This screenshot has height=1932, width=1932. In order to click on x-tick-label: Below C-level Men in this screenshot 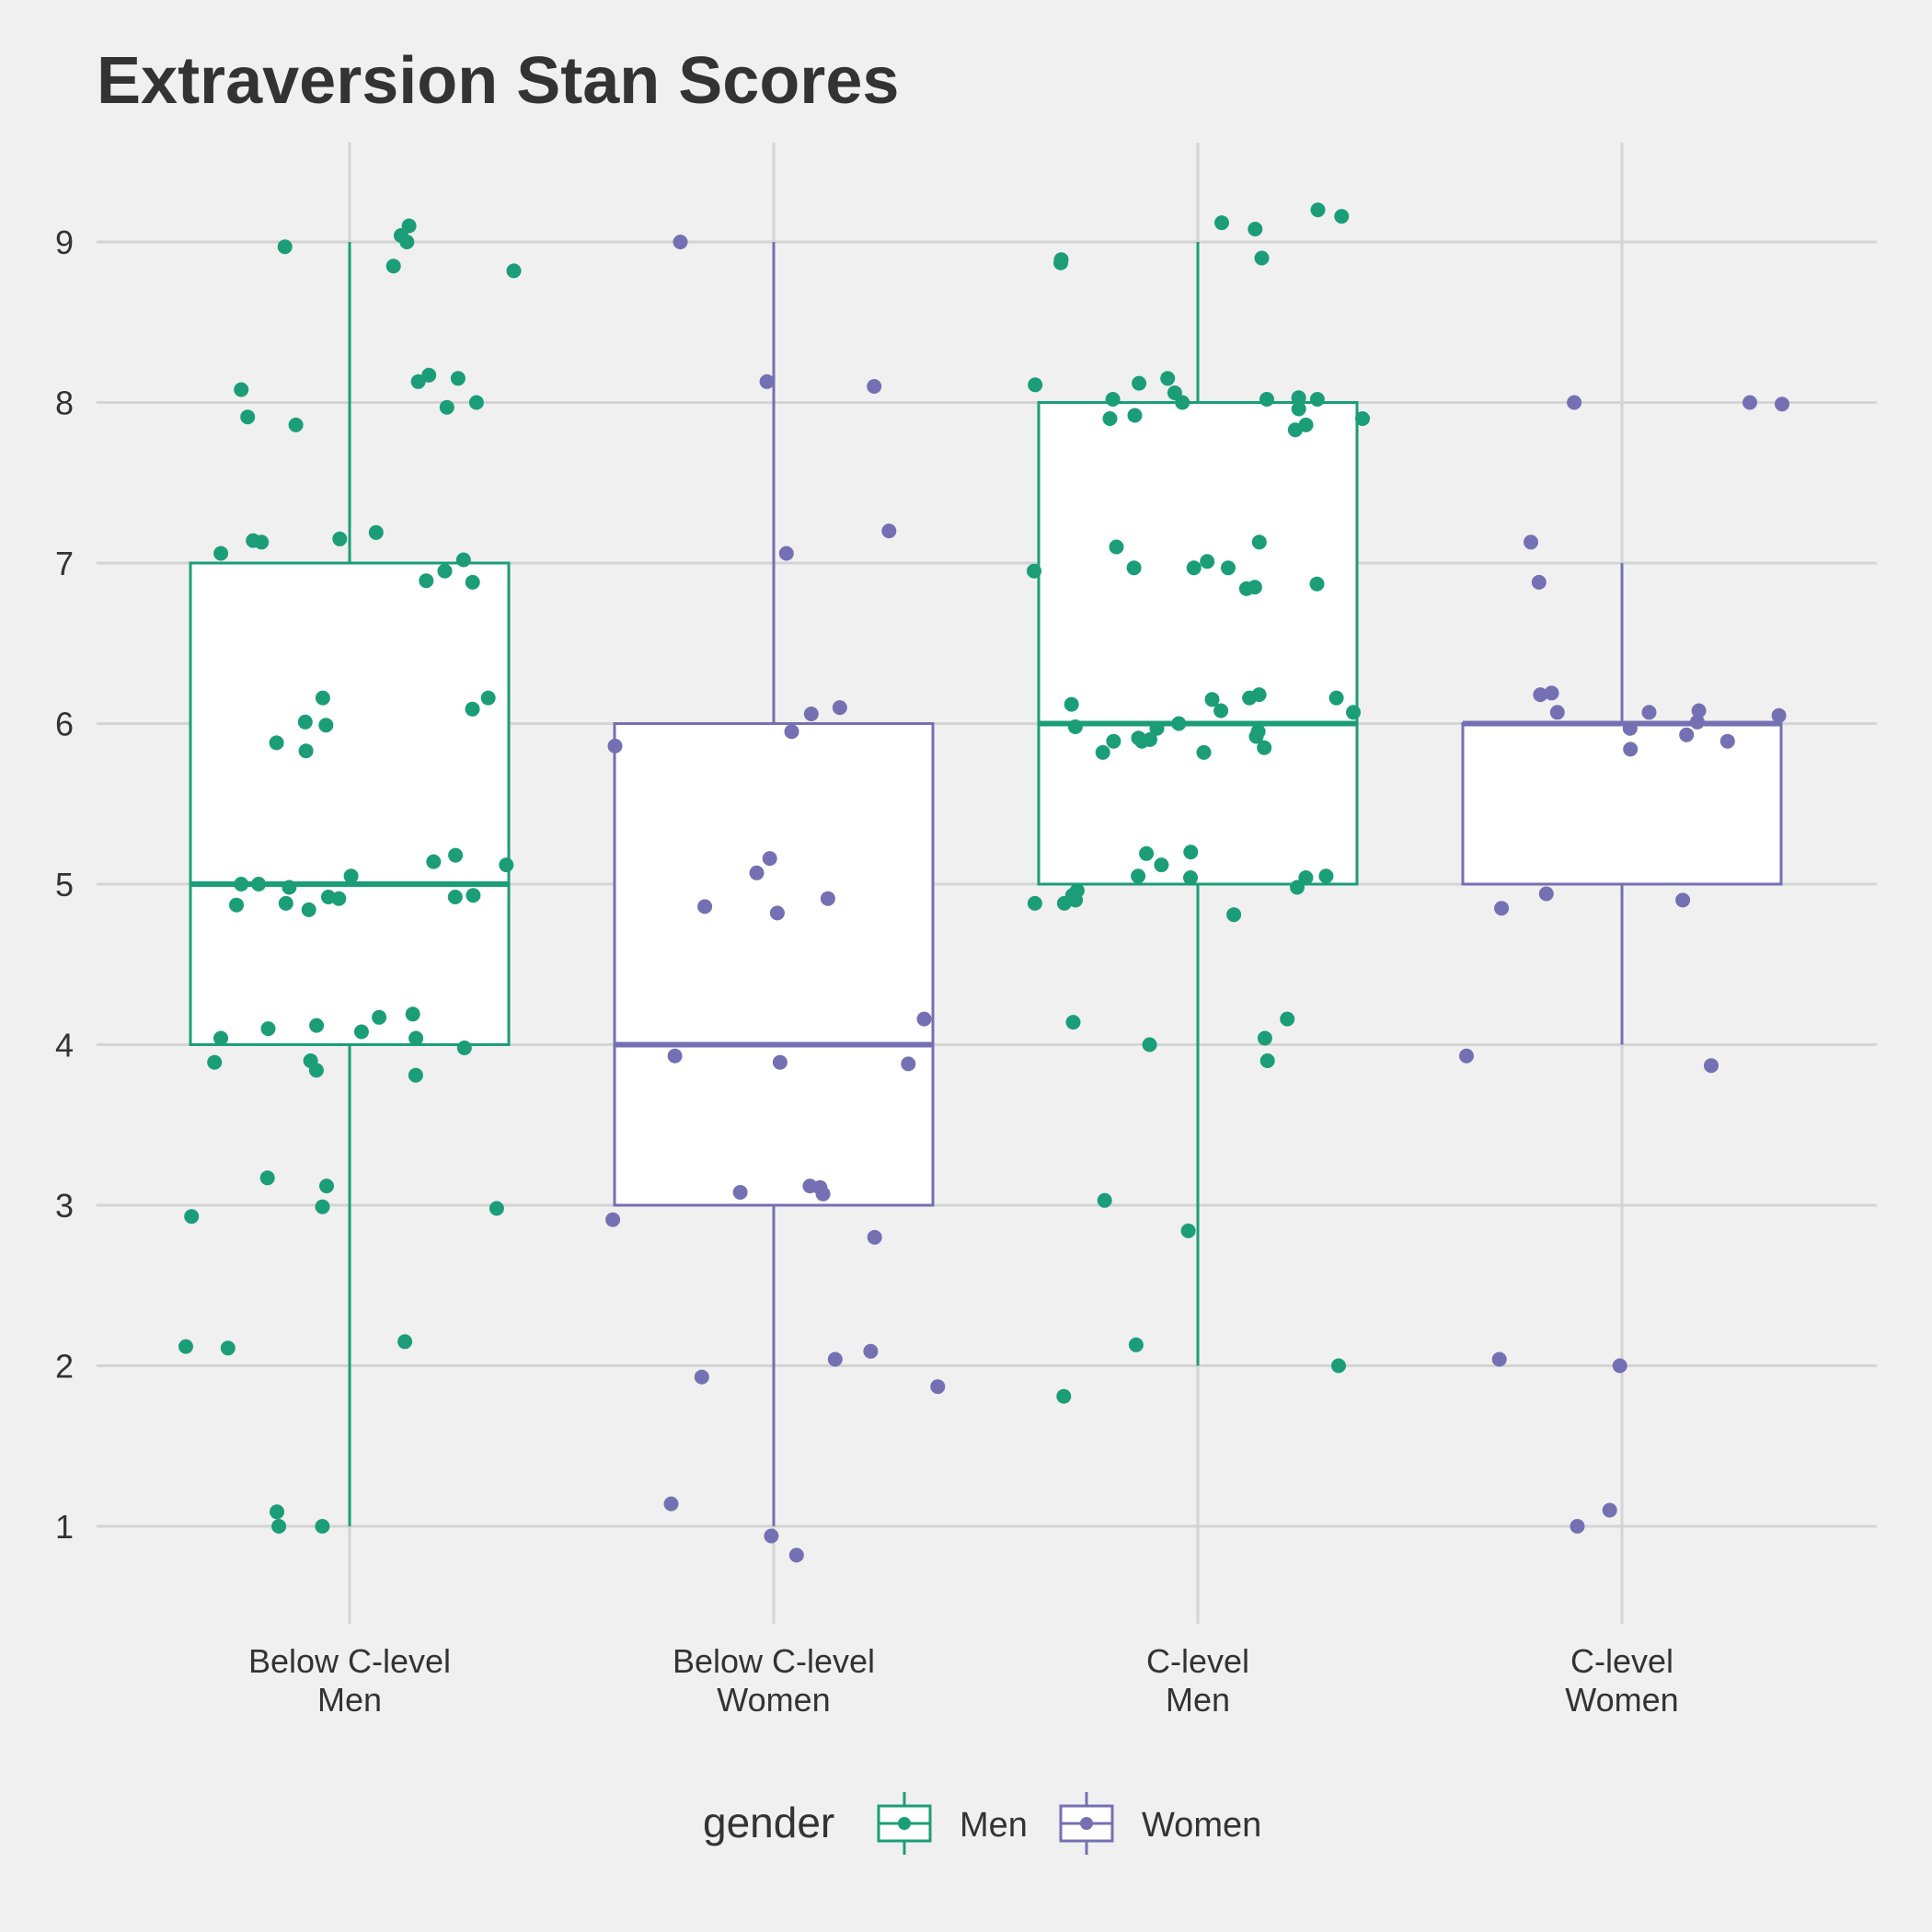, I will do `click(349, 1680)`.